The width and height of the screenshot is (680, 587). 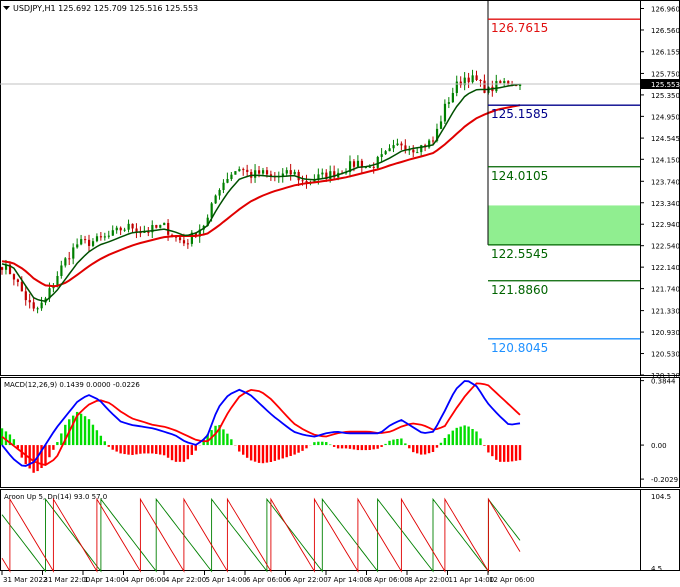 I want to click on price-axis-label: 120.530, so click(x=665, y=355).